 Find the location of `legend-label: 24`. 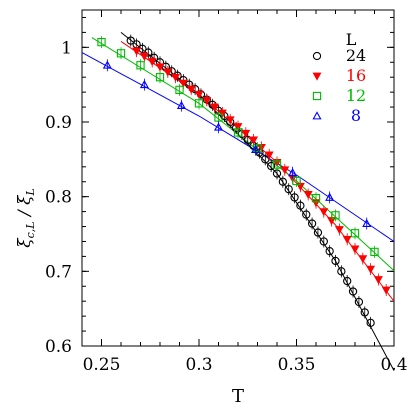

legend-label: 24 is located at coordinates (356, 55).